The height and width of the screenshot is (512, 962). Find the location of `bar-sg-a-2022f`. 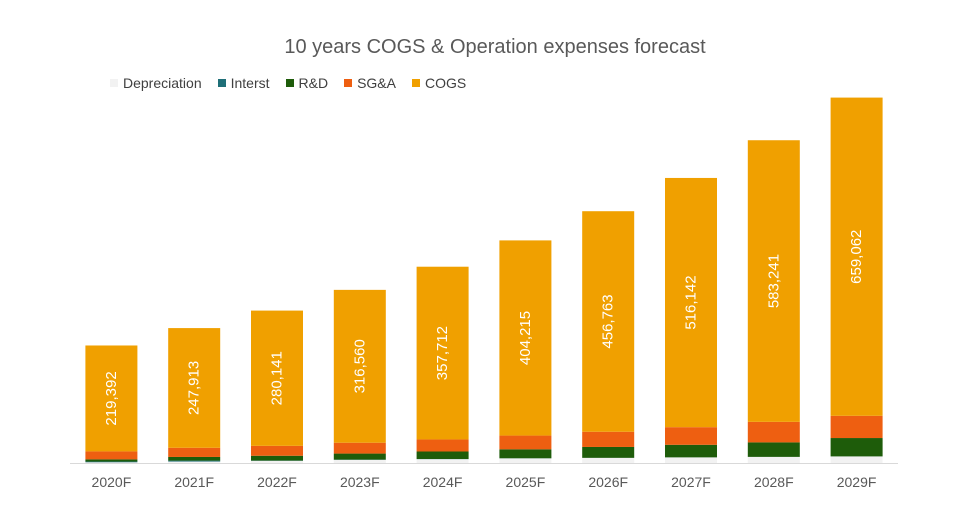

bar-sg-a-2022f is located at coordinates (277, 450).